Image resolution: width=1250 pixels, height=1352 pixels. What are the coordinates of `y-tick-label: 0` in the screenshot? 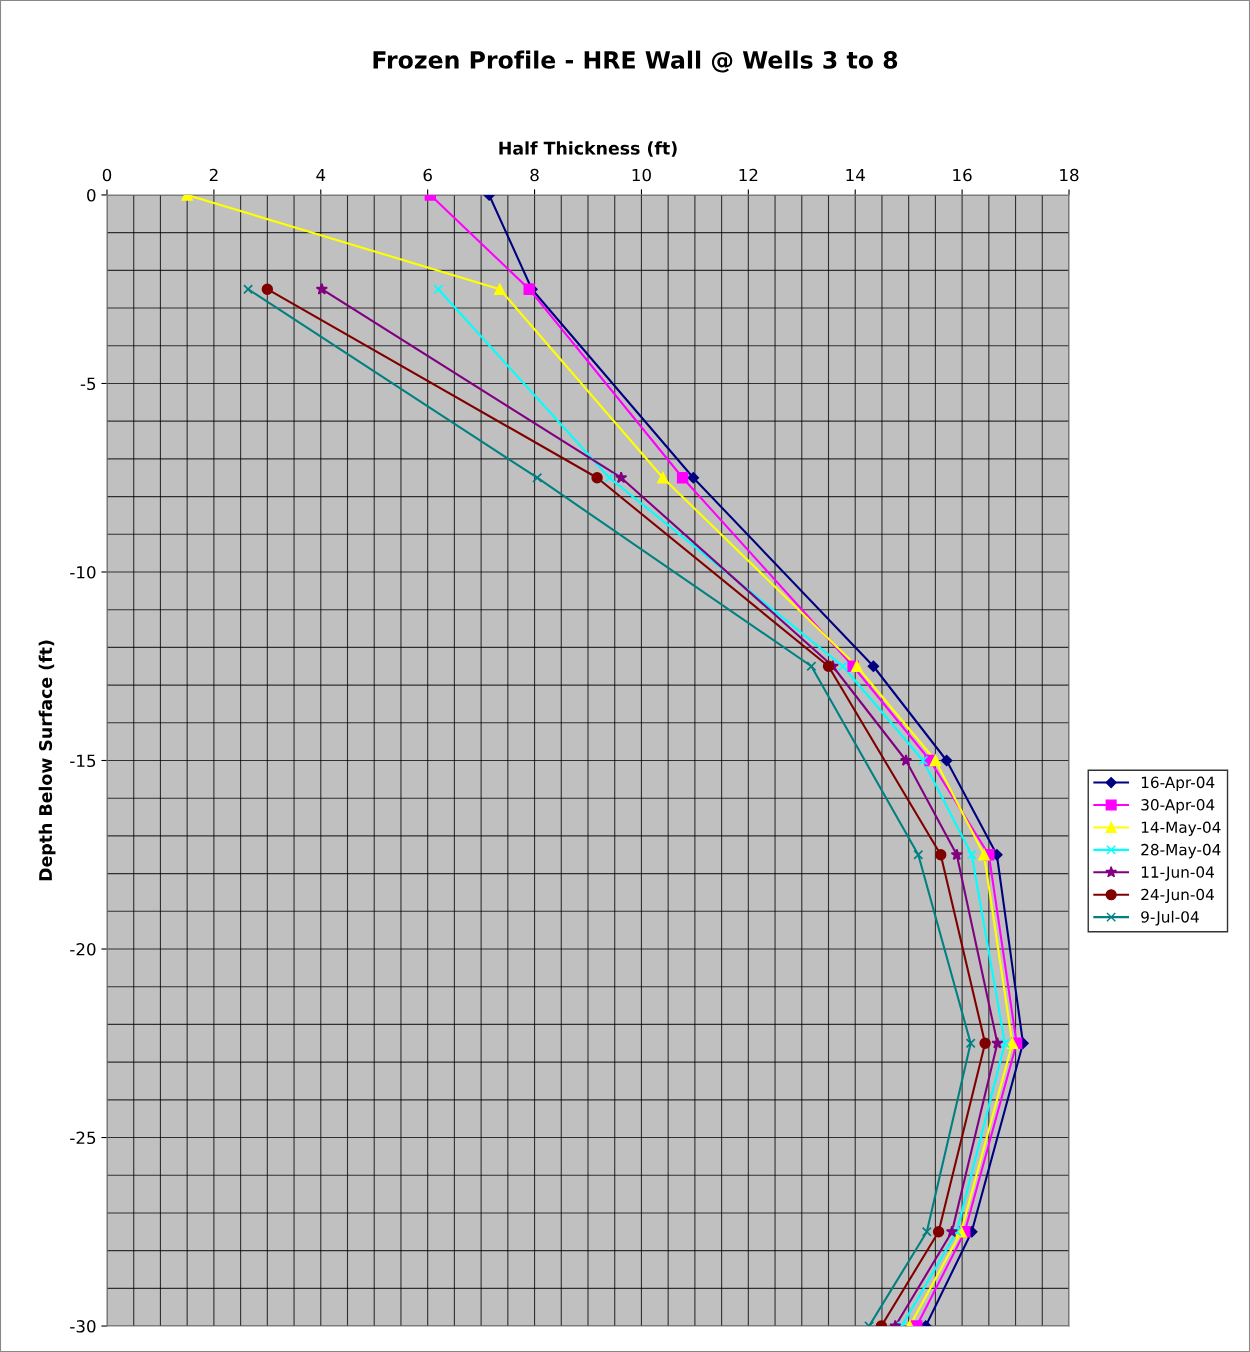 It's located at (91, 195).